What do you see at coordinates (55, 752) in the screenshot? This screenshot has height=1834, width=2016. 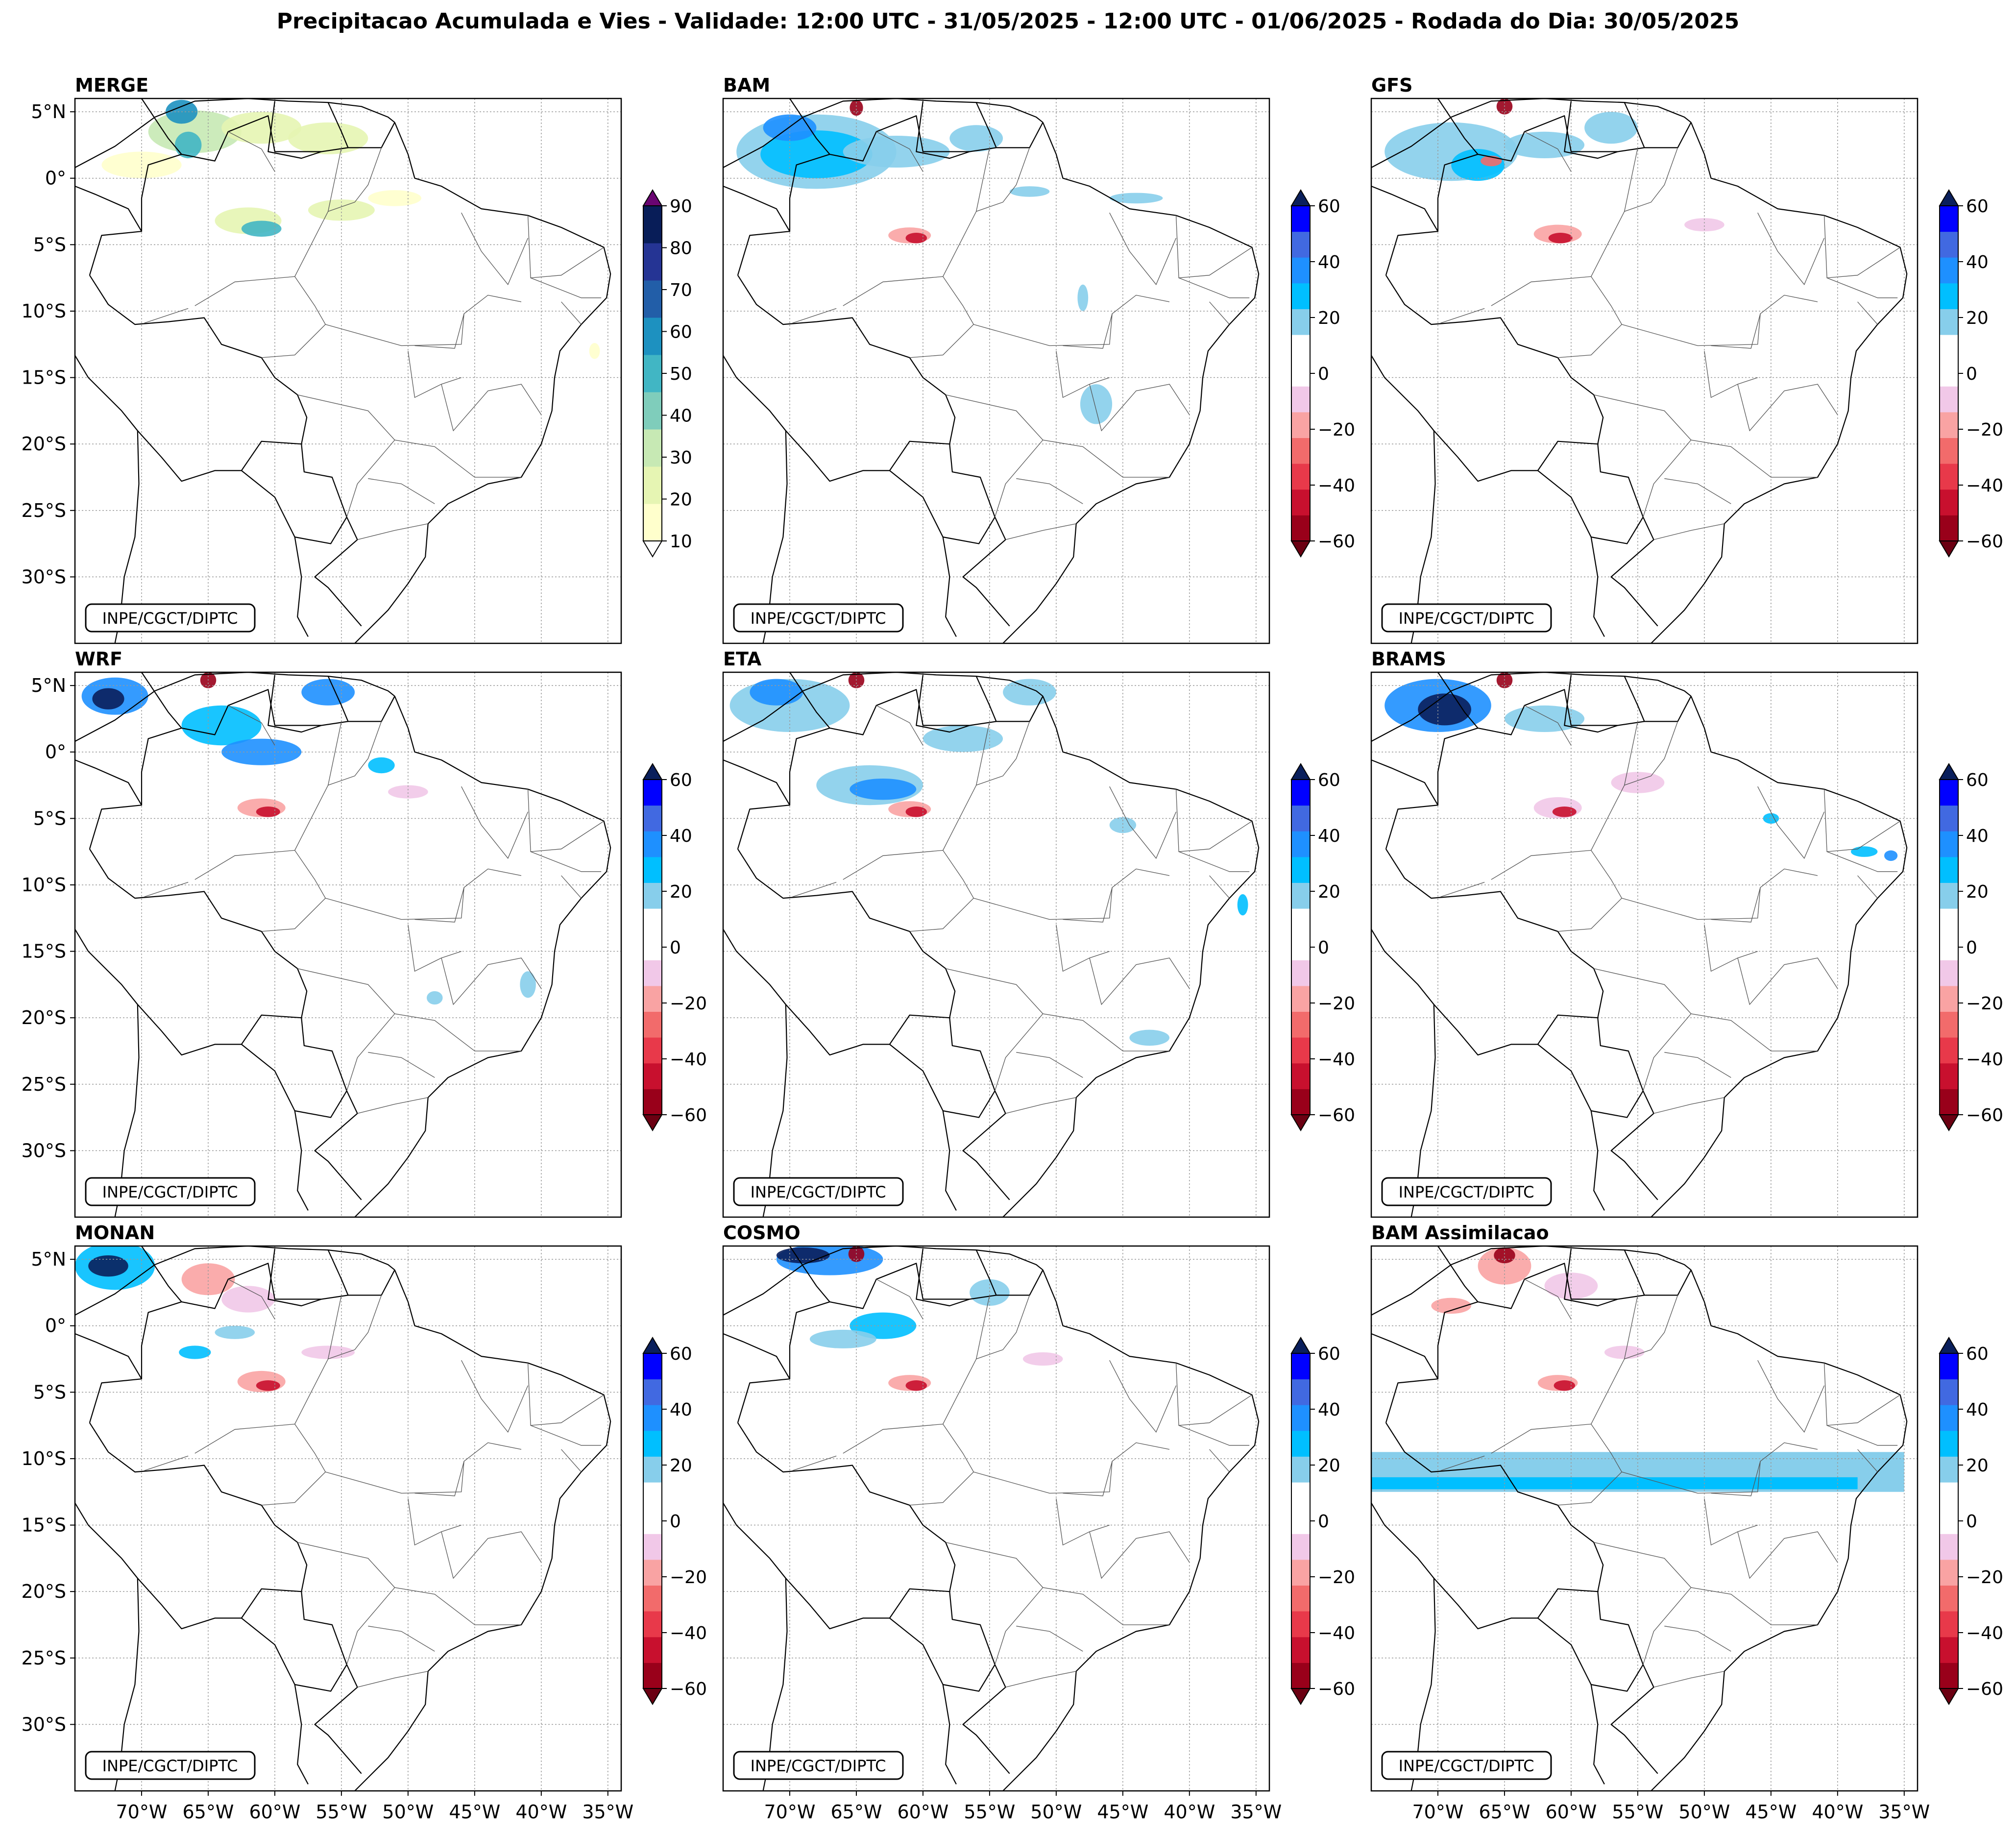 I see `lat-tick-label: 0°` at bounding box center [55, 752].